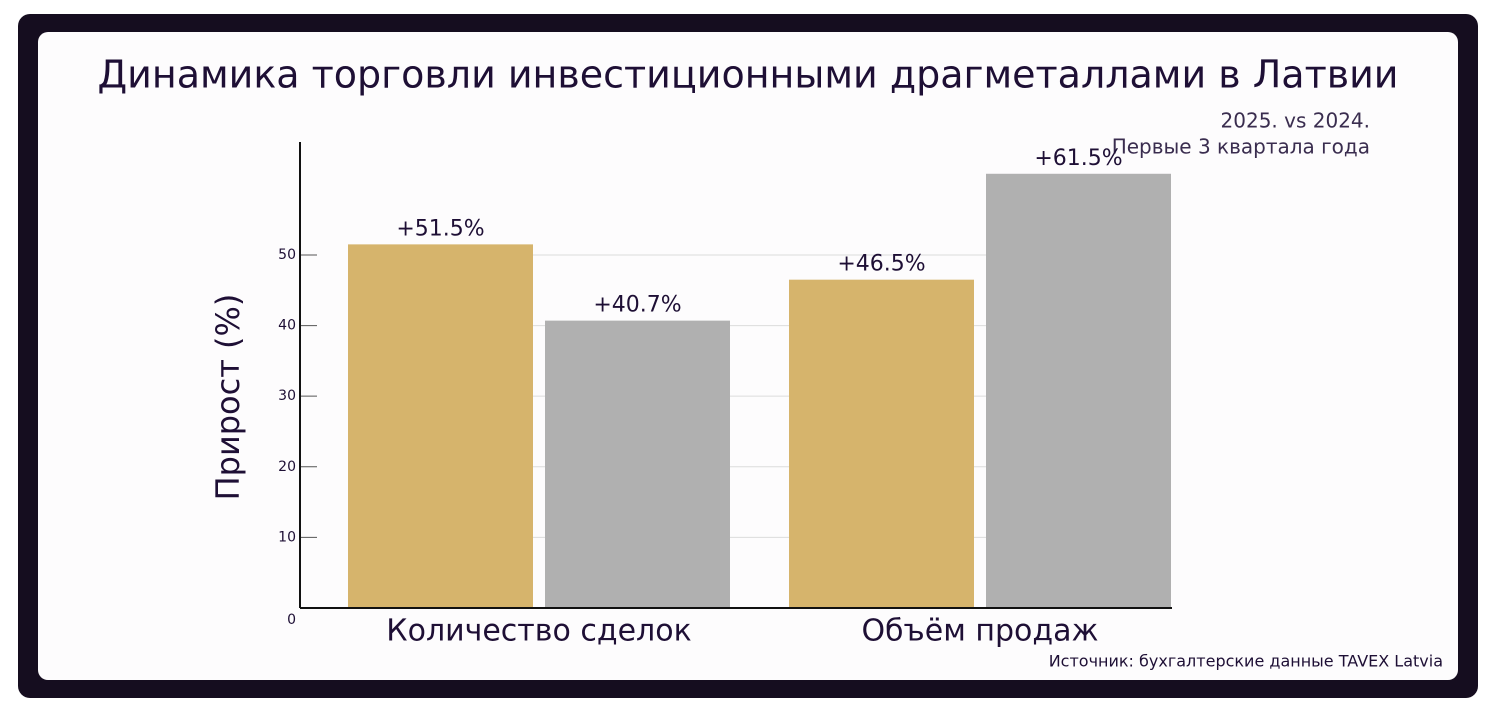  Describe the element at coordinates (538, 631) in the screenshot. I see `x-tick-label: Количество сделок` at that location.